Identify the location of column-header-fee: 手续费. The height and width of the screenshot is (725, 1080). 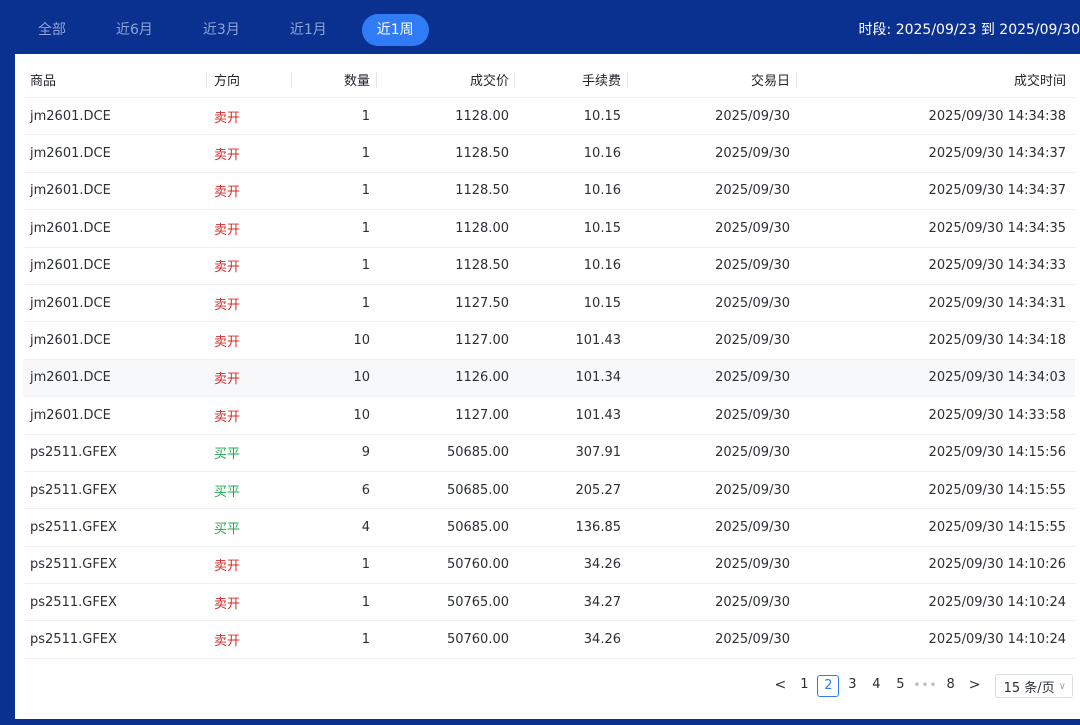
(601, 81).